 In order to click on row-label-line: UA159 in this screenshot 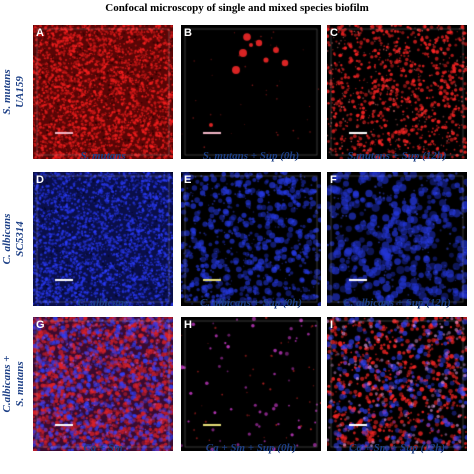, I will do `click(20, 92)`.